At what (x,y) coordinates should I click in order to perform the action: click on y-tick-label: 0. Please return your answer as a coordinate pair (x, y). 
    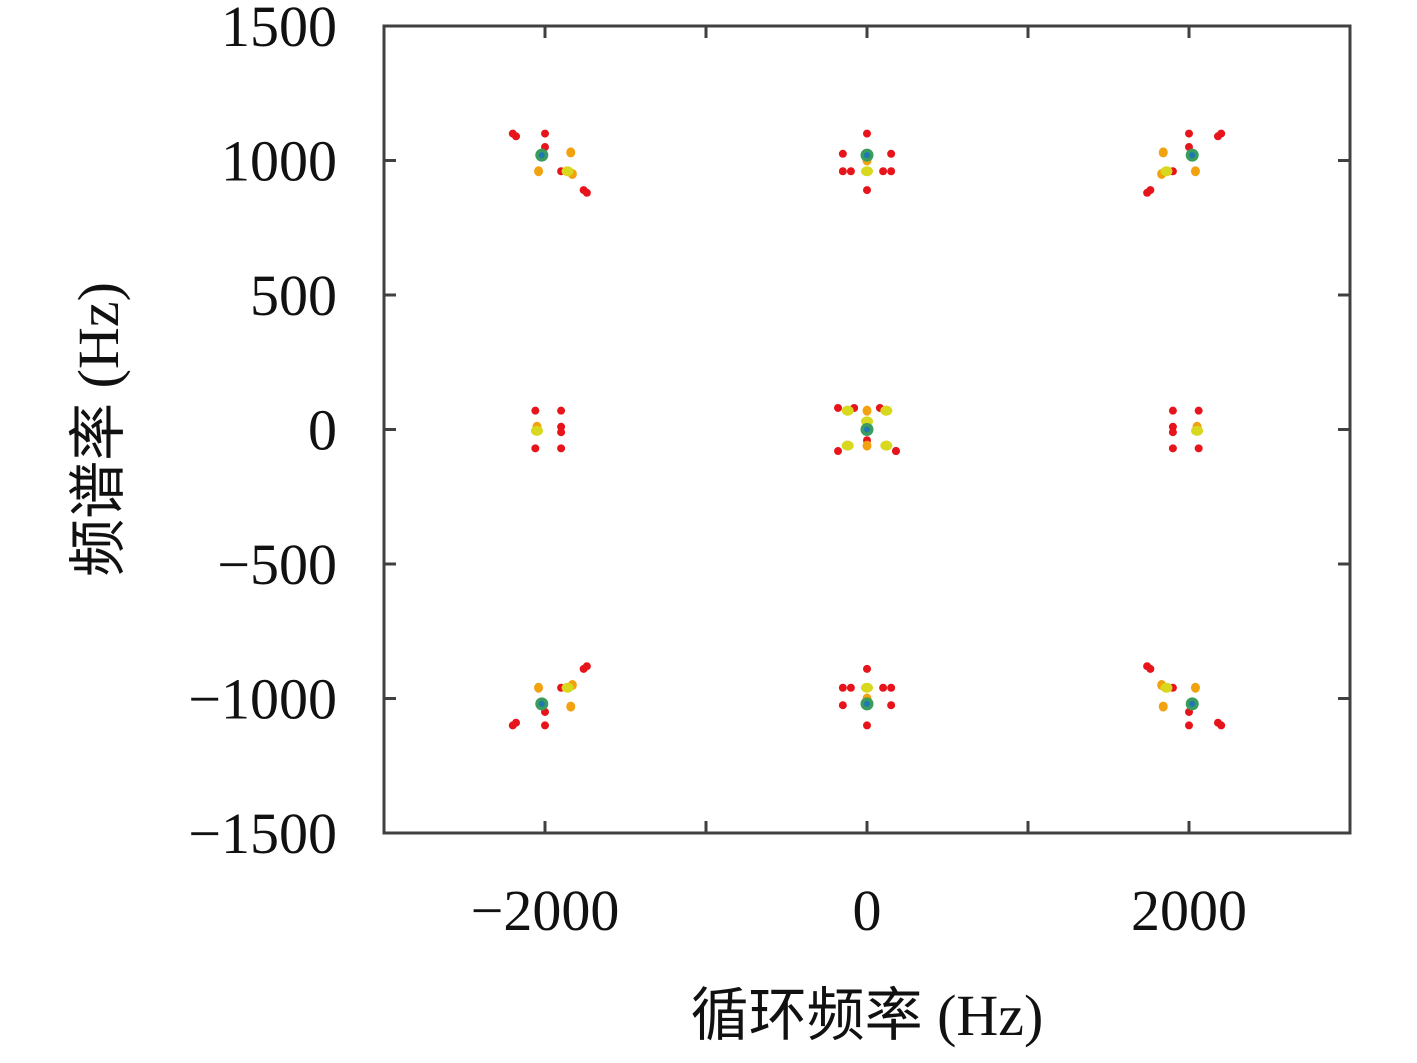
    Looking at the image, I should click on (322, 430).